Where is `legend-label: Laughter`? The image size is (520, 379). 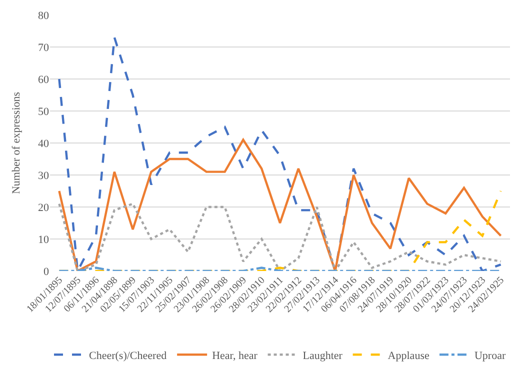
legend-label: Laughter is located at coordinates (322, 356).